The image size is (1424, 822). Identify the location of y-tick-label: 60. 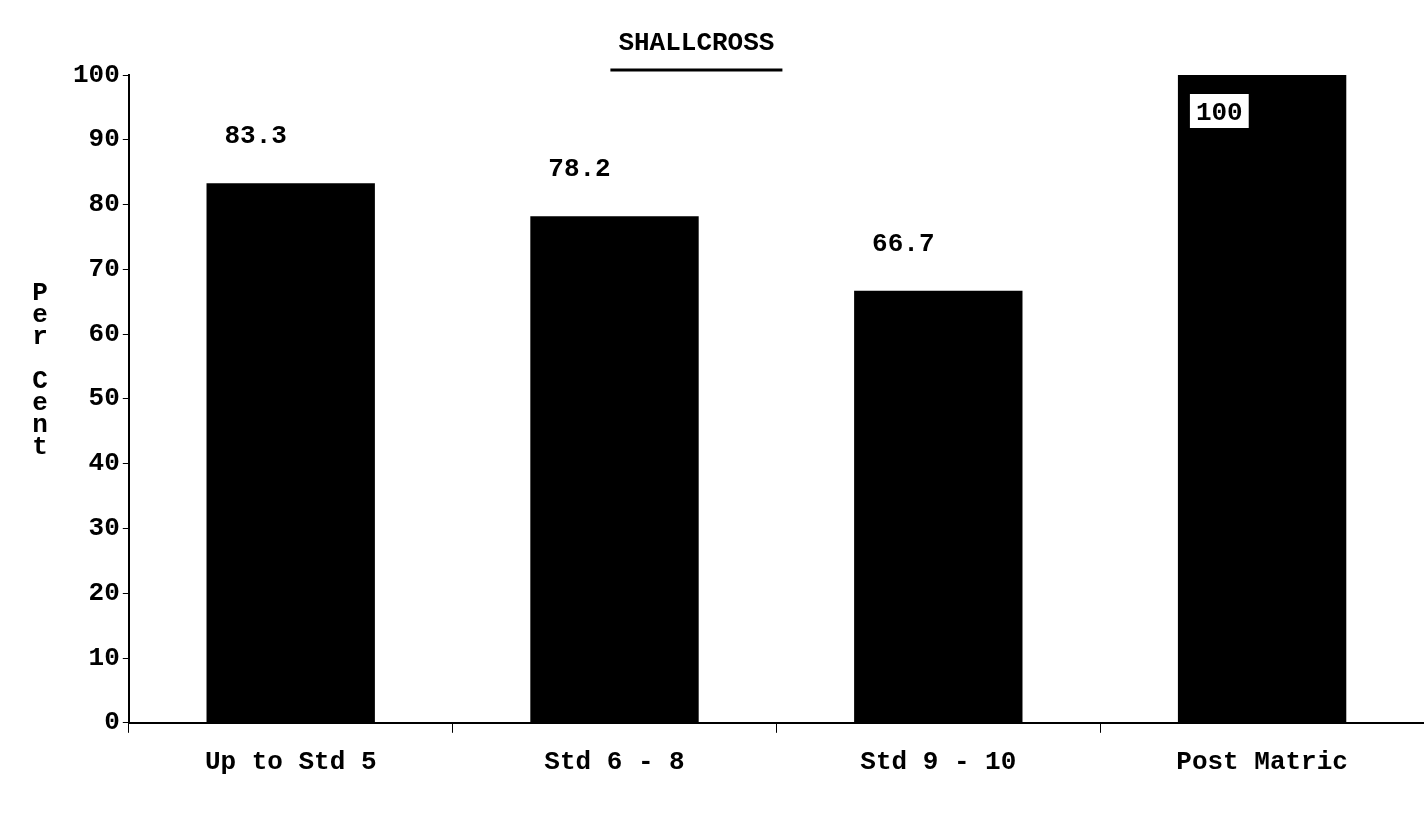
(104, 333).